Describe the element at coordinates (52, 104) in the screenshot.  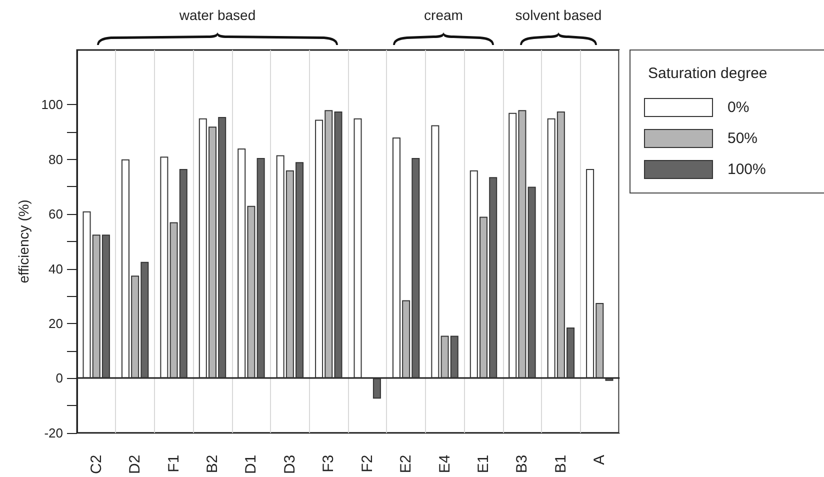
I see `y-tick-label: 100` at that location.